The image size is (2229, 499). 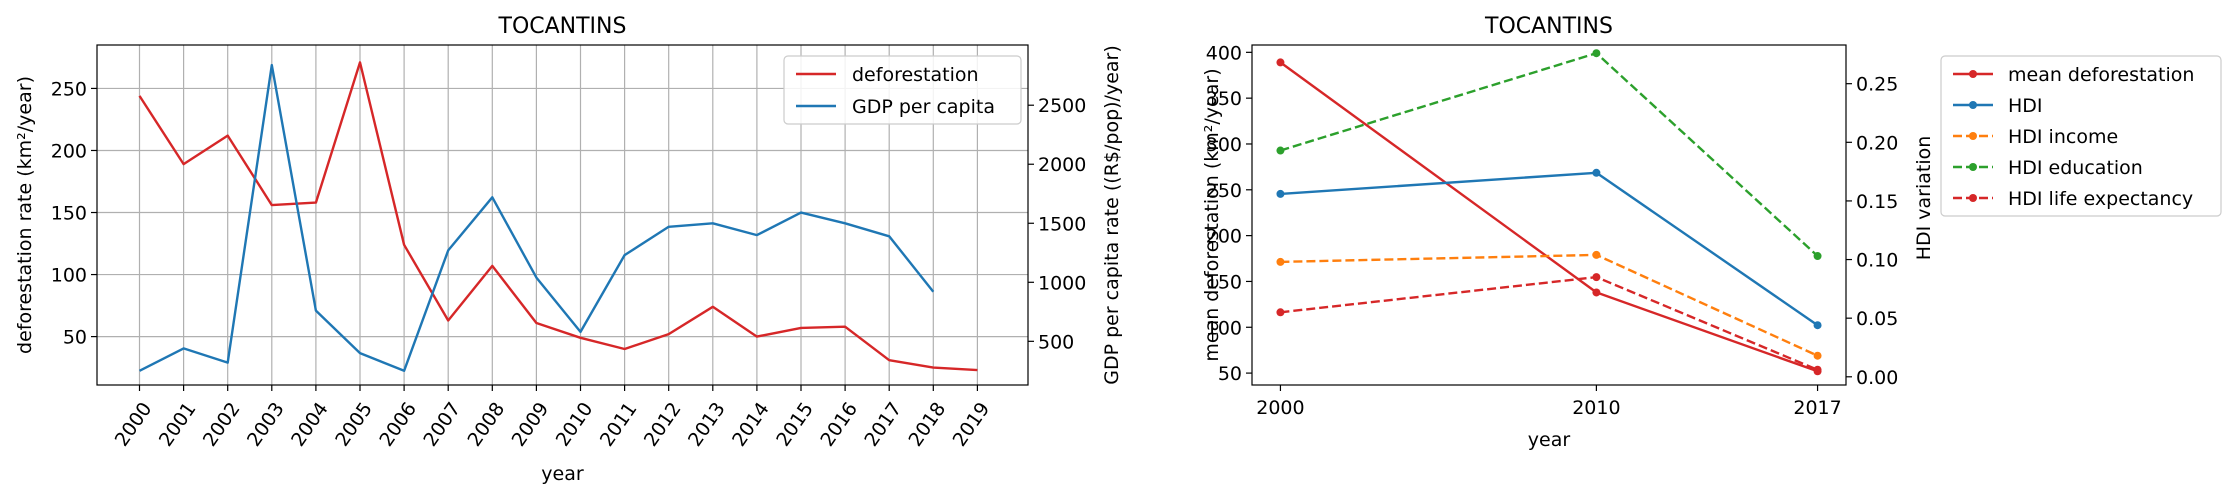 I want to click on y-right-tick-label: 0.20, so click(x=1877, y=143).